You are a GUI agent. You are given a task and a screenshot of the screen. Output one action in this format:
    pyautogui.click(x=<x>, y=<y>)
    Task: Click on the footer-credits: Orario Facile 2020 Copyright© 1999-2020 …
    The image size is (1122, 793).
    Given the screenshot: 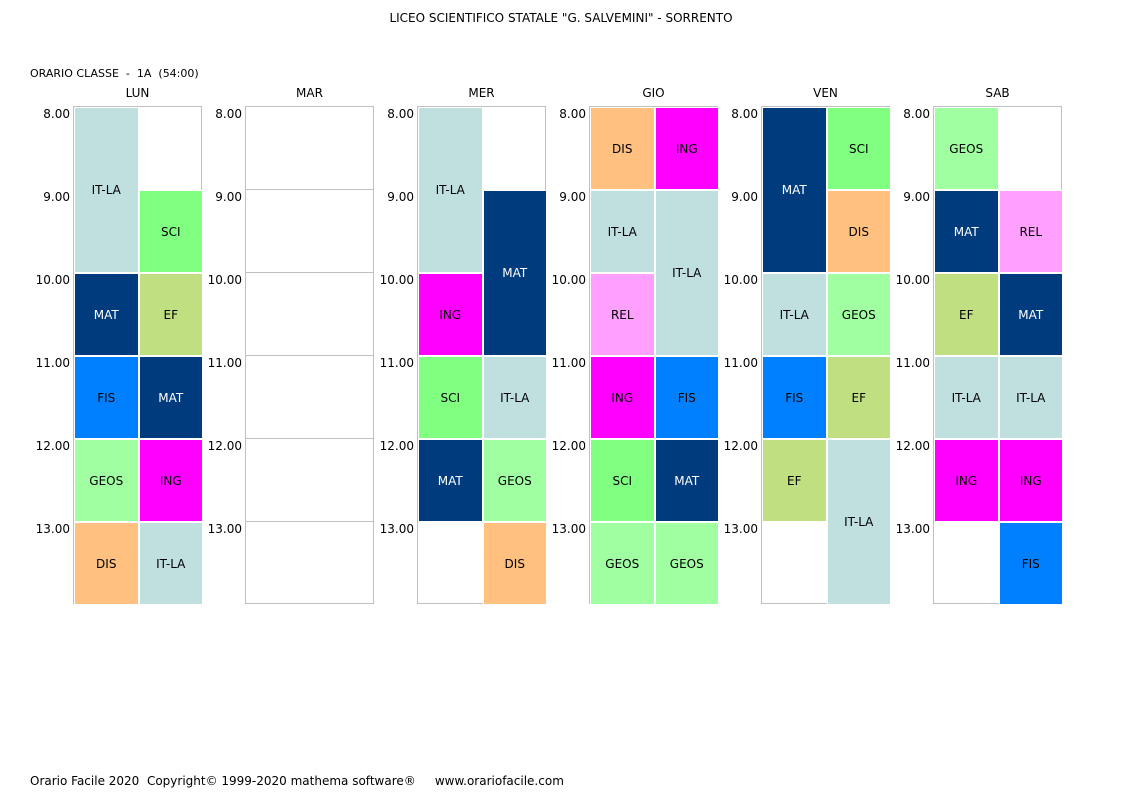 What is the action you would take?
    pyautogui.click(x=297, y=781)
    